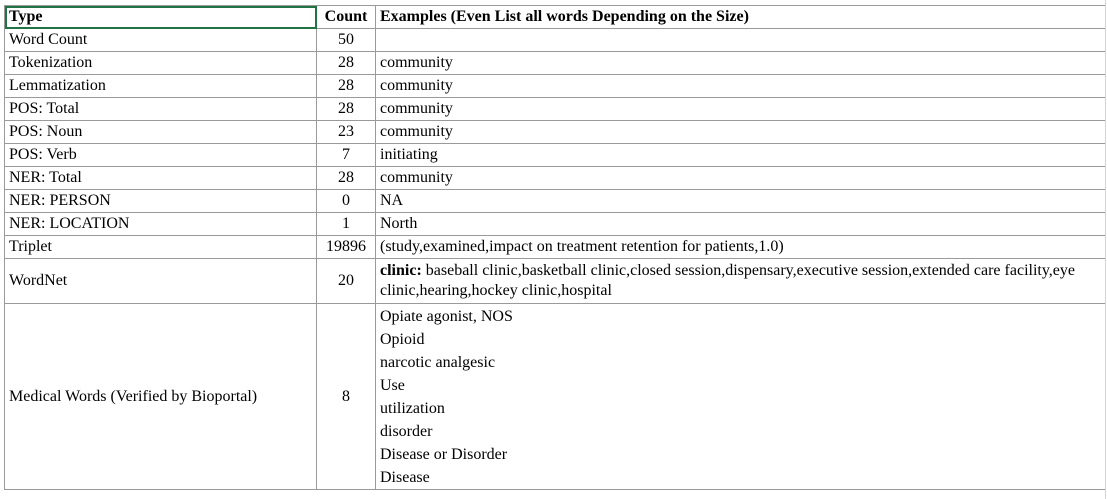  I want to click on table-row: NER: PERSON 0 NA, so click(555, 201).